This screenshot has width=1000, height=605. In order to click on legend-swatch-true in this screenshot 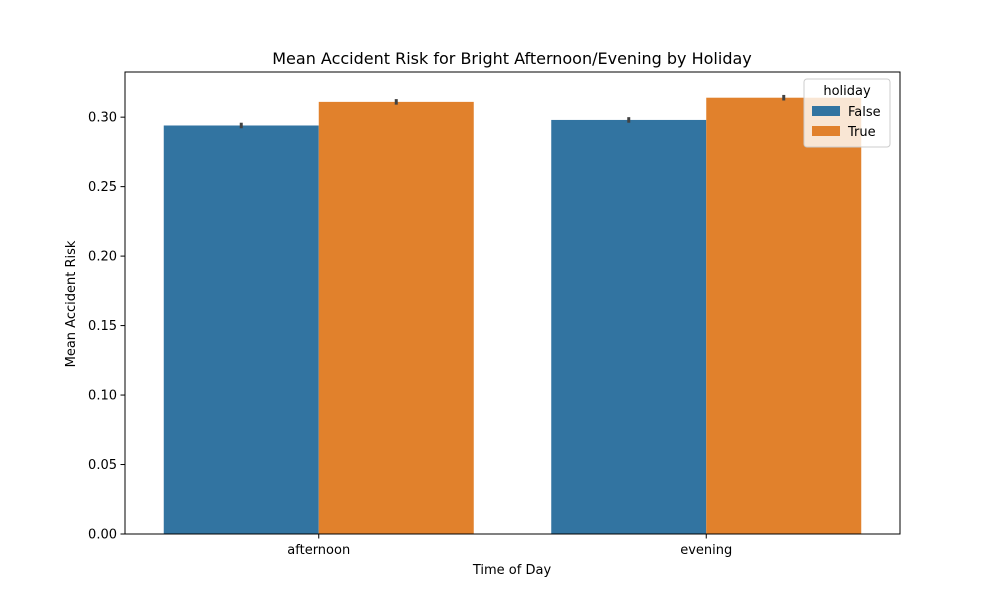, I will do `click(826, 131)`.